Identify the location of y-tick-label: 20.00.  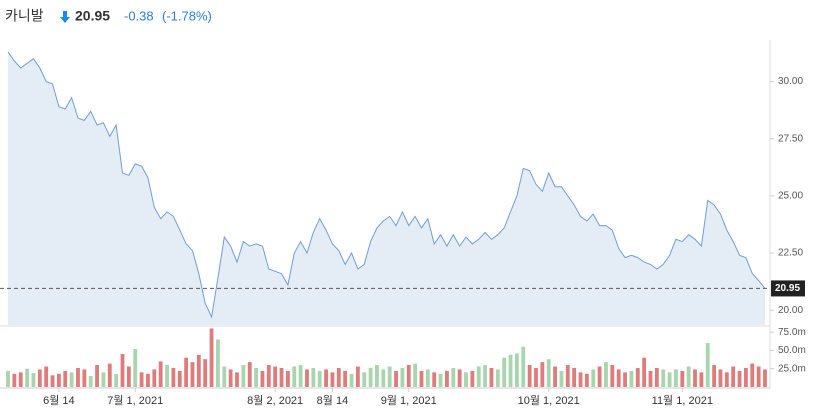
(790, 310).